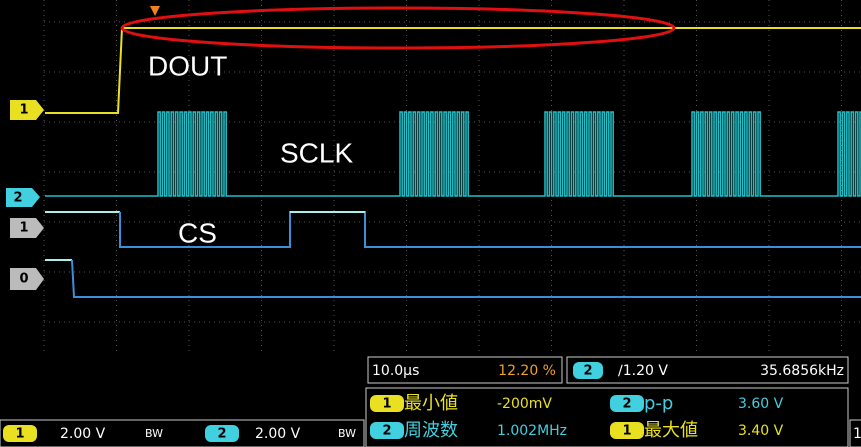  I want to click on channel-bar, so click(182, 433).